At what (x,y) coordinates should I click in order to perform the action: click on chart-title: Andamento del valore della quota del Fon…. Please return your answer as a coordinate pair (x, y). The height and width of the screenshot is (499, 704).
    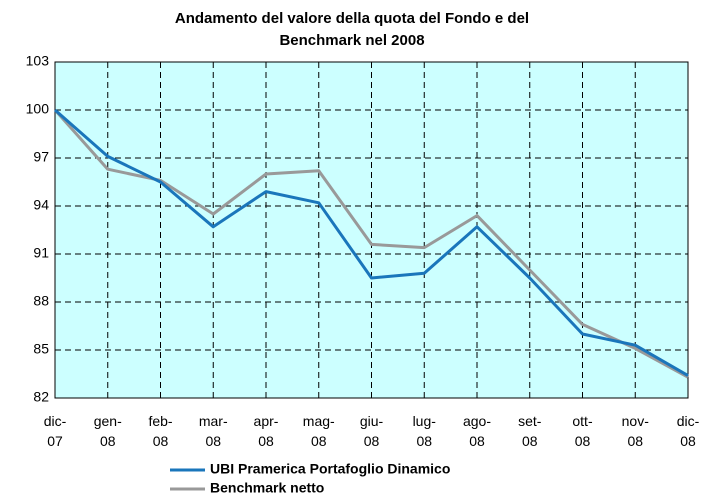
    Looking at the image, I should click on (352, 29).